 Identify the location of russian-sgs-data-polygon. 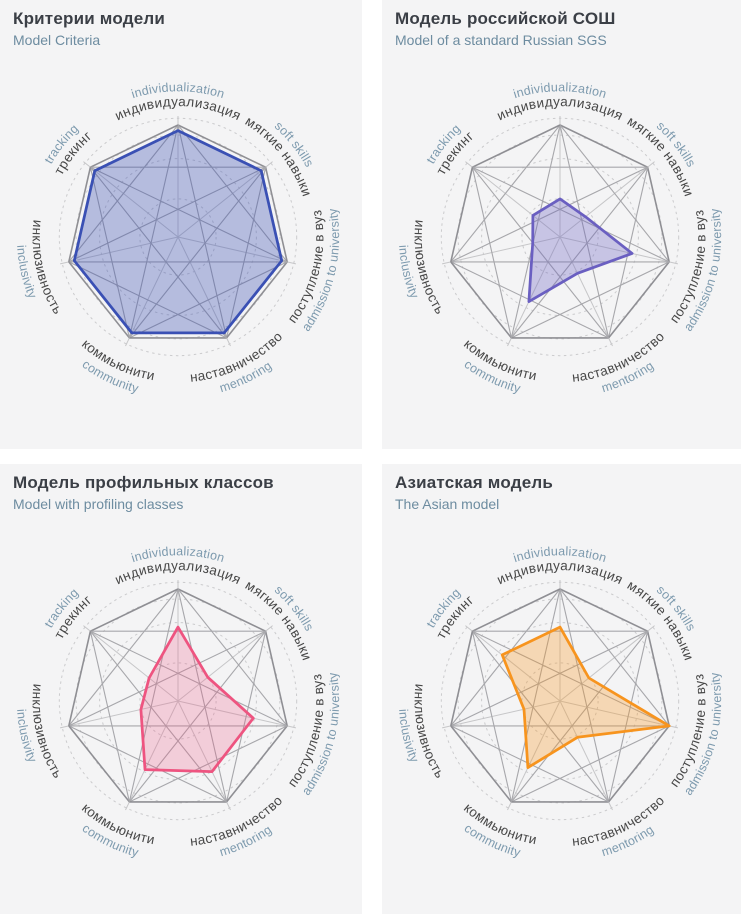
(580, 250).